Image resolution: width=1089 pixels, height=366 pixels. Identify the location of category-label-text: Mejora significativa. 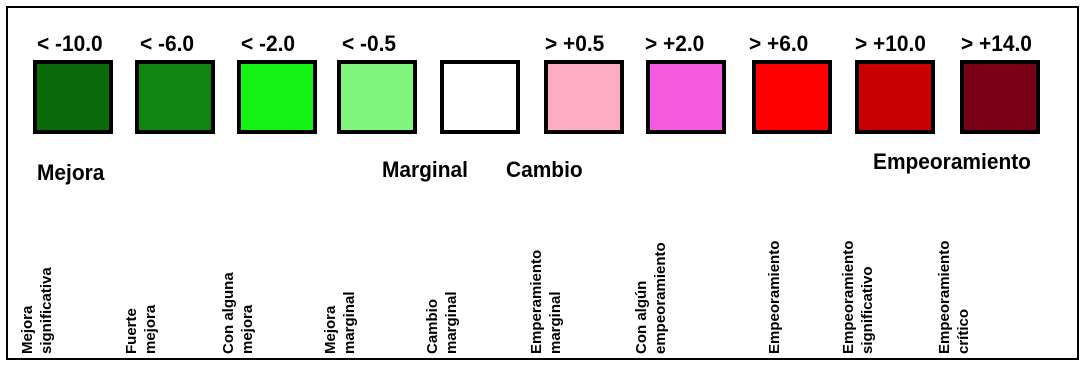
(37, 310).